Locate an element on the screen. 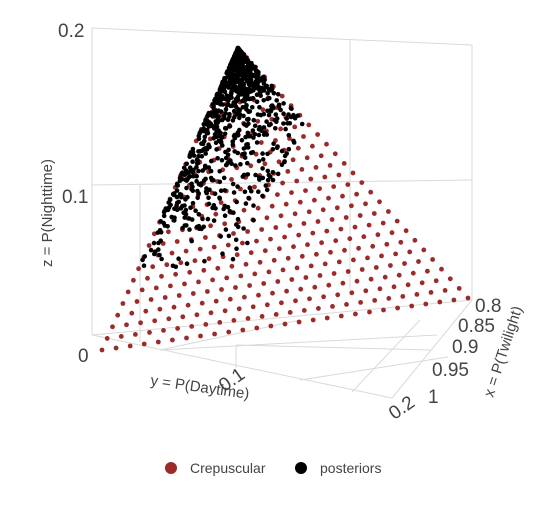 The image size is (548, 516). axis-title-z: z = P(Nighttime) is located at coordinates (47, 213).